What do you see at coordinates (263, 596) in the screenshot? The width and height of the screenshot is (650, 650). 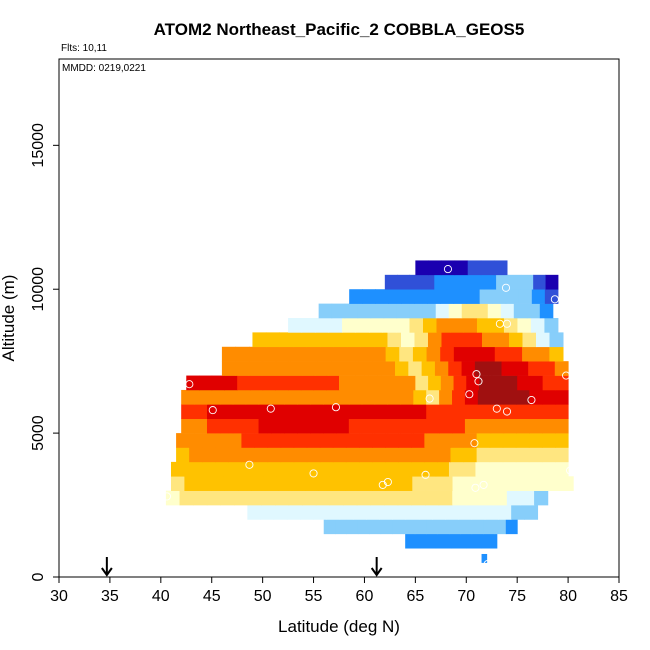 I see `x-tick-label: 50` at bounding box center [263, 596].